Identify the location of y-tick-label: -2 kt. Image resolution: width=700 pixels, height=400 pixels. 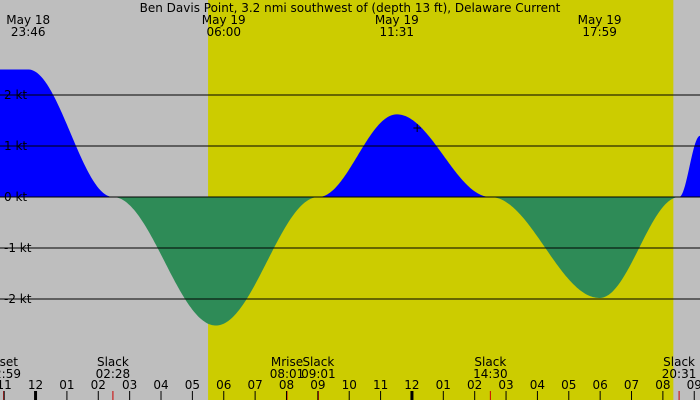
(18, 299).